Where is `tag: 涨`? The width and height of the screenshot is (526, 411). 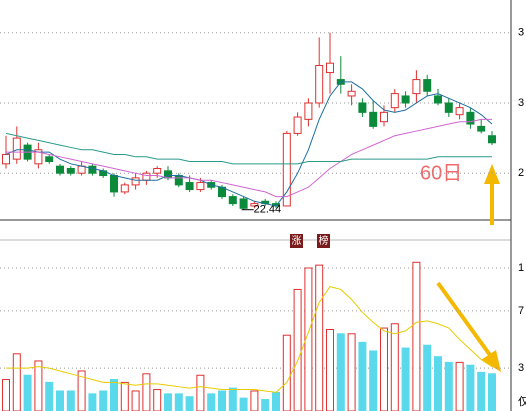
tag: 涨 is located at coordinates (297, 241).